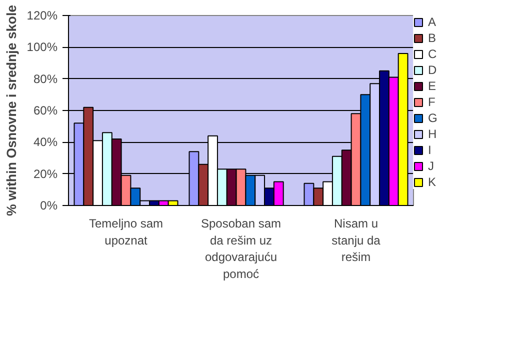  I want to click on legend-label: A, so click(433, 22).